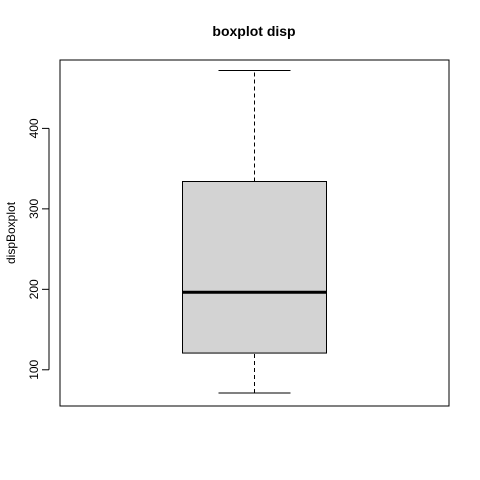  Describe the element at coordinates (34, 128) in the screenshot. I see `y-tick-label: 400` at that location.